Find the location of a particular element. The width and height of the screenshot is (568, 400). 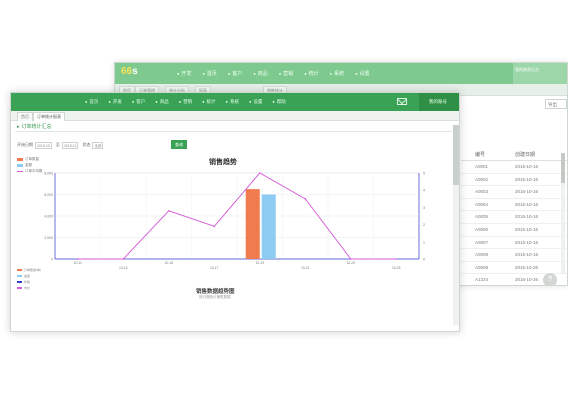

front-menu-item: 客户 is located at coordinates (138, 102).